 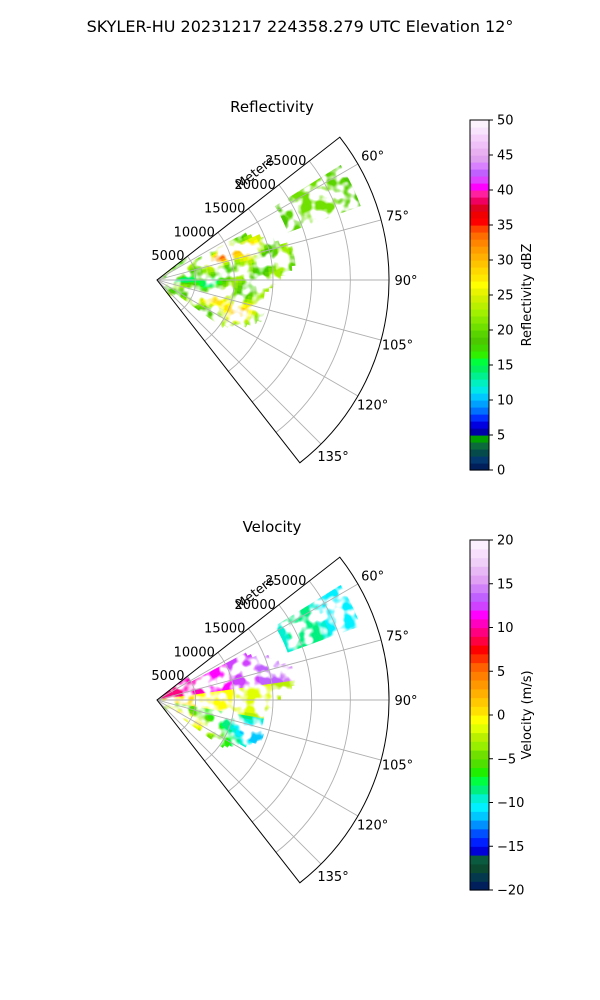 What do you see at coordinates (527, 295) in the screenshot?
I see `colorbar-label: Reflectivity dBZ` at bounding box center [527, 295].